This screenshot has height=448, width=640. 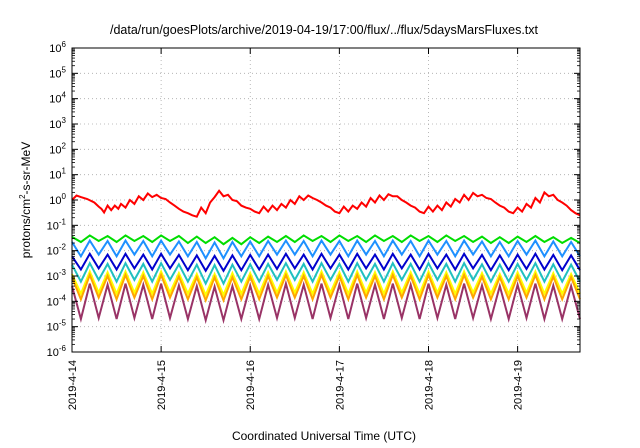 What do you see at coordinates (251, 385) in the screenshot?
I see `x-tick-label: 2019-4-16` at bounding box center [251, 385].